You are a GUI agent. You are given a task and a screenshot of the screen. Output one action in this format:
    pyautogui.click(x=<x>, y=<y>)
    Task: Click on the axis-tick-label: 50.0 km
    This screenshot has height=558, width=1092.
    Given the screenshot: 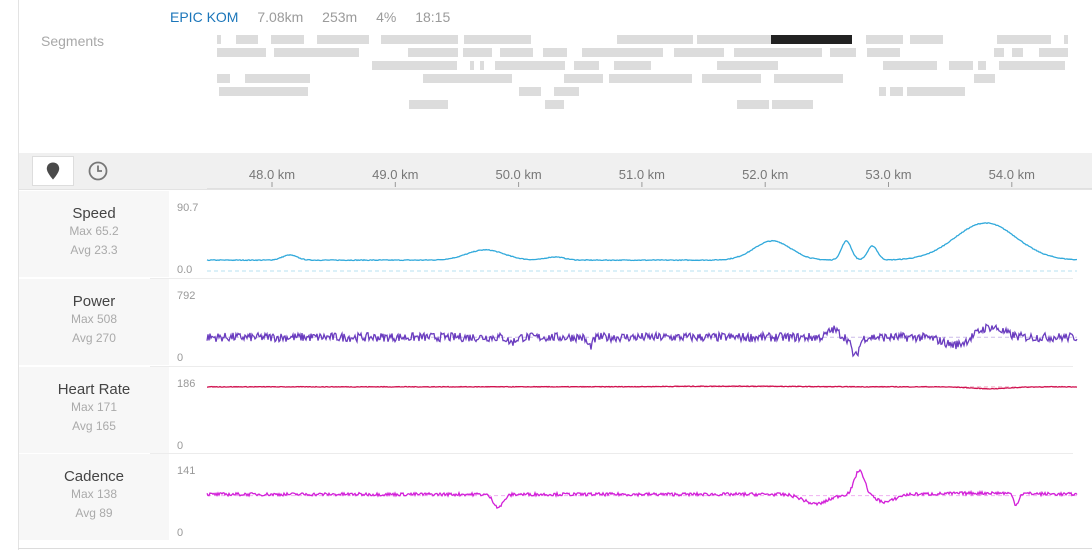 What is the action you would take?
    pyautogui.click(x=518, y=174)
    